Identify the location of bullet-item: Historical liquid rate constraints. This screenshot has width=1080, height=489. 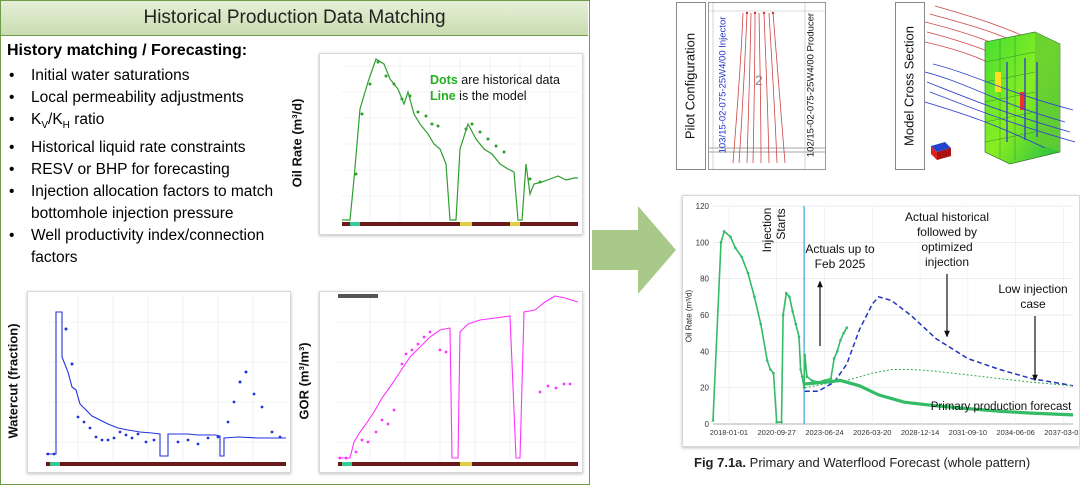
(157, 148).